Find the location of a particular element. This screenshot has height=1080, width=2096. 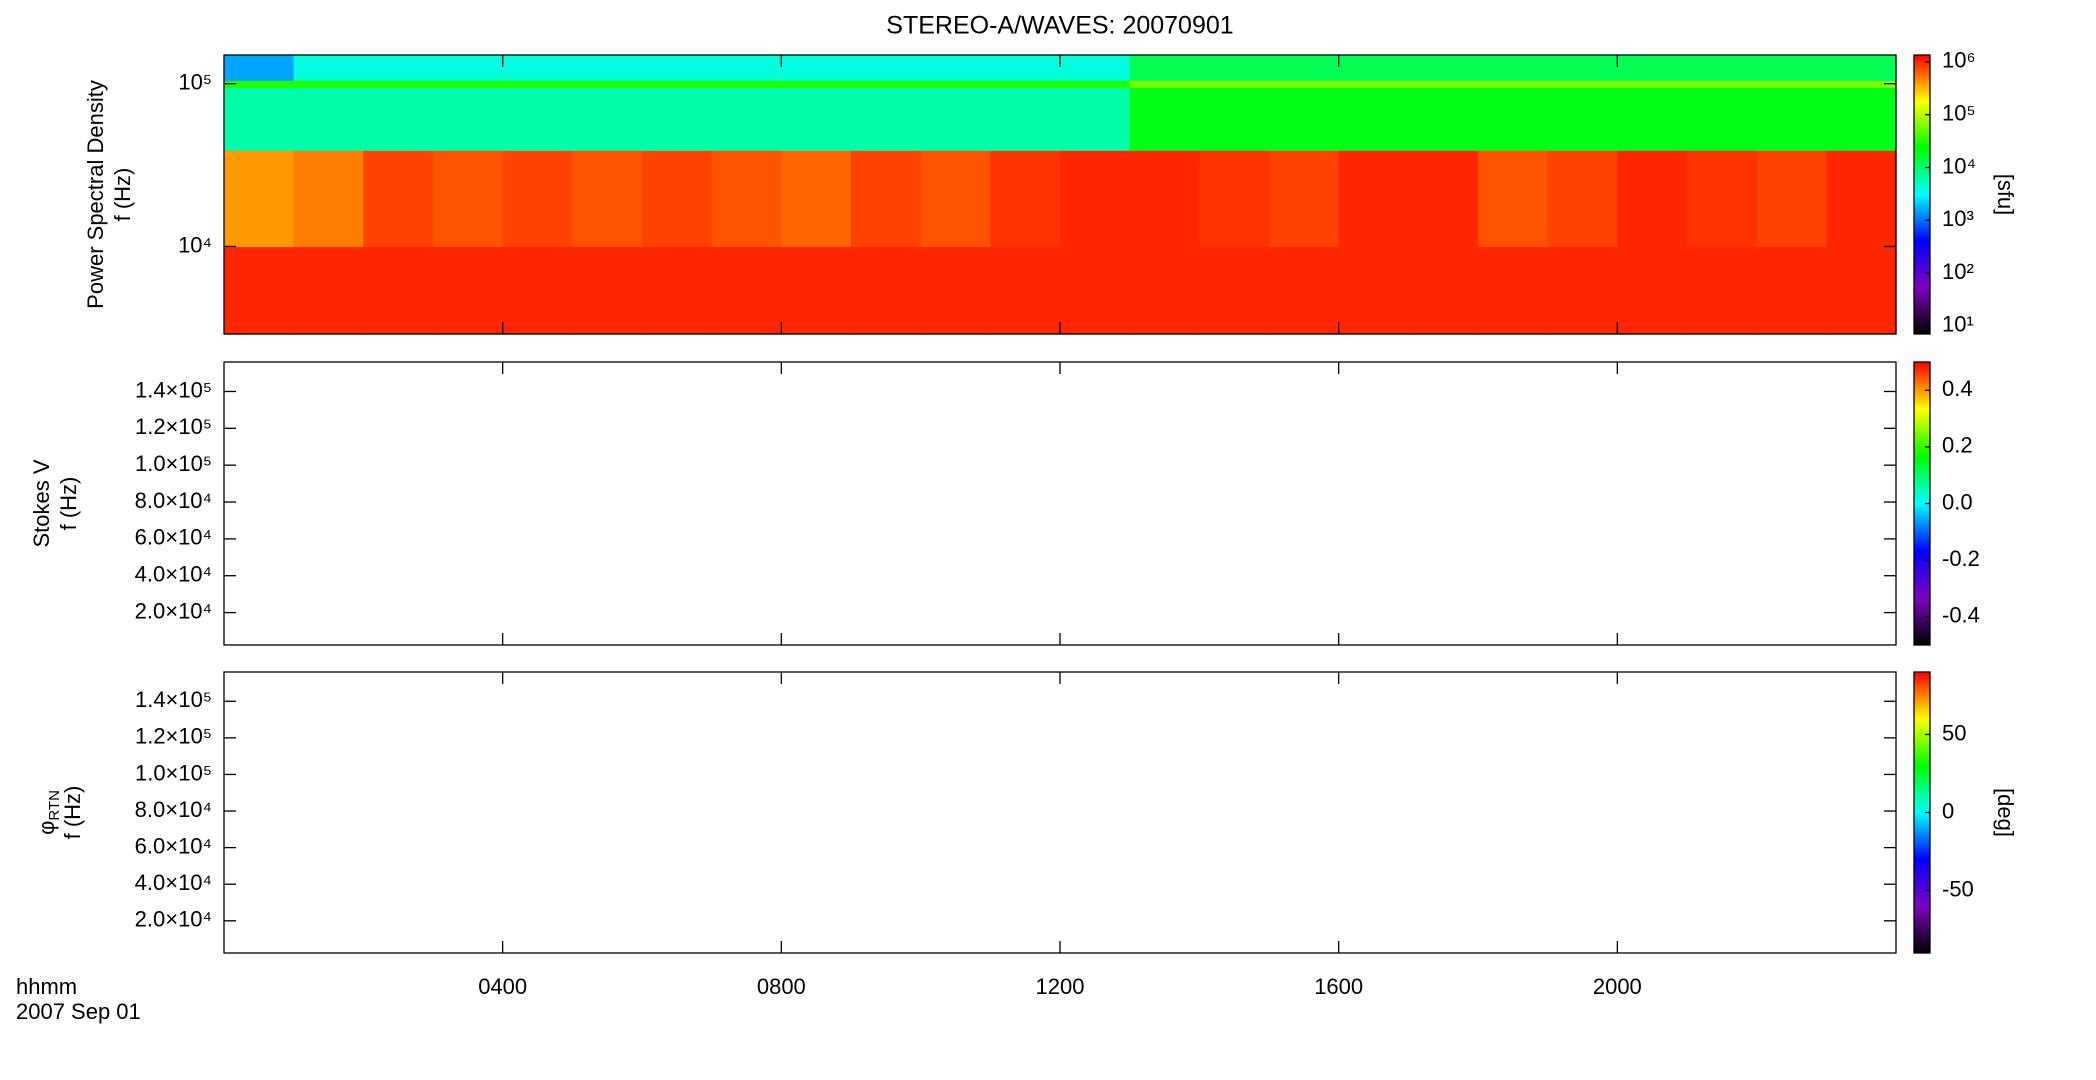

y-axis-label: Power Spectral Density is located at coordinates (95, 194).